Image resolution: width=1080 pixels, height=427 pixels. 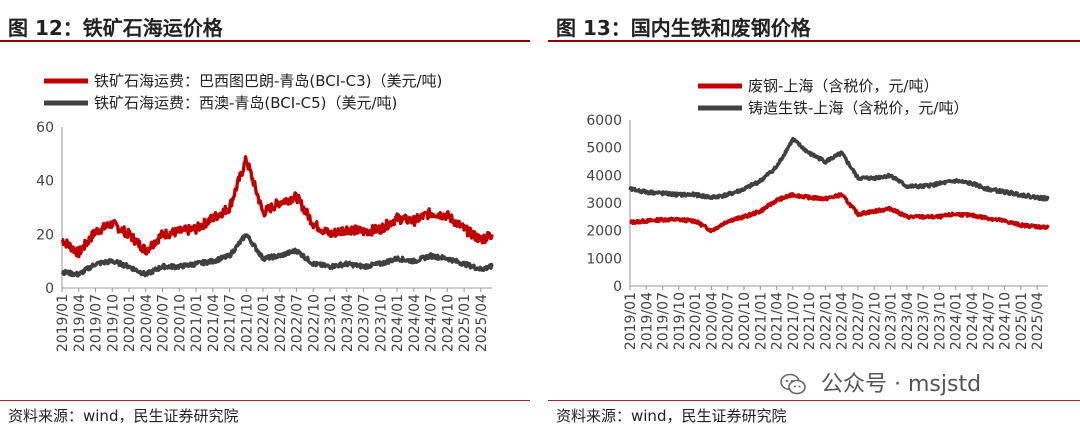 I want to click on legend-label: 废钢-上海（含税价，元/吨）, so click(x=843, y=86).